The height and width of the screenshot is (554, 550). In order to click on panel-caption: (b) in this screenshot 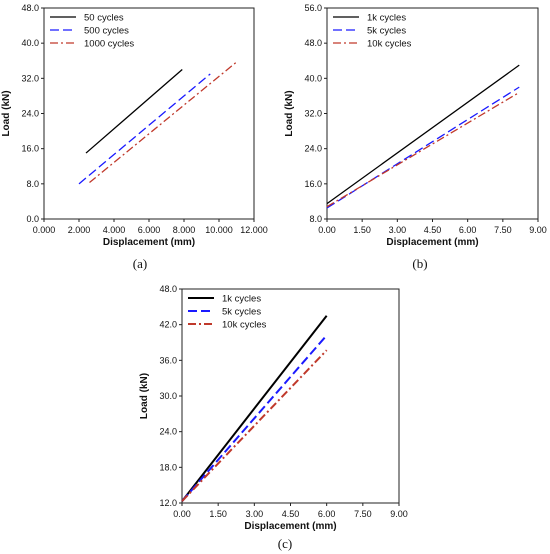, I will do `click(419, 263)`.